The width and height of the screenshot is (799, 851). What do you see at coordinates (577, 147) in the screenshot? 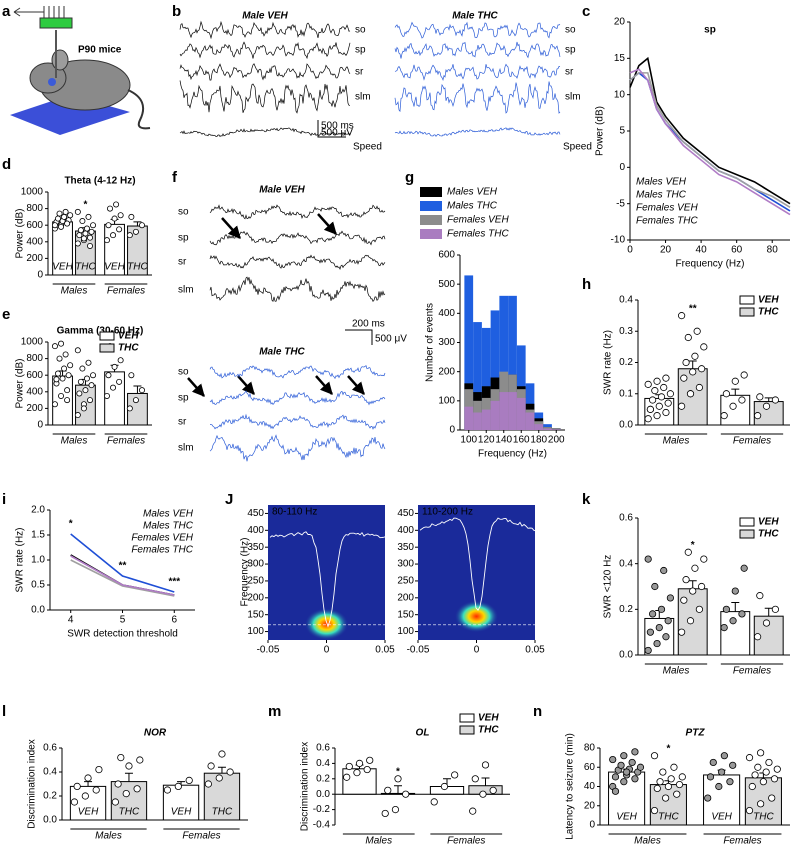
I see `speed-label: Speed` at bounding box center [577, 147].